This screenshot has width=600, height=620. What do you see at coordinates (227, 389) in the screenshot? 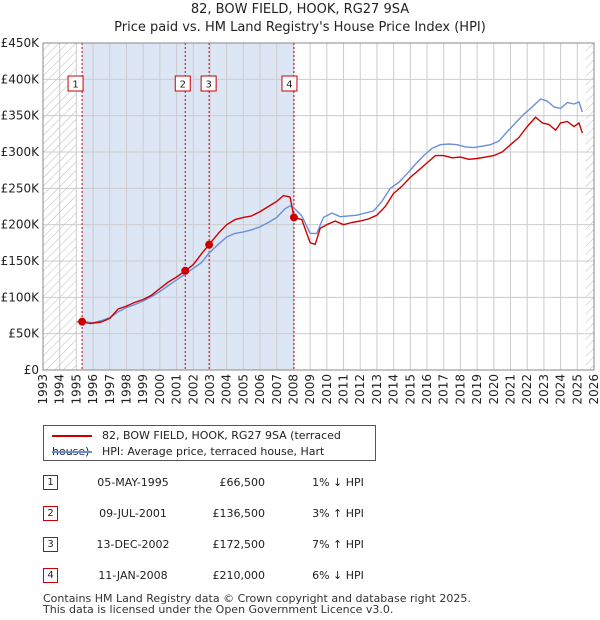
I see `x-tick-label: 2004` at bounding box center [227, 389].